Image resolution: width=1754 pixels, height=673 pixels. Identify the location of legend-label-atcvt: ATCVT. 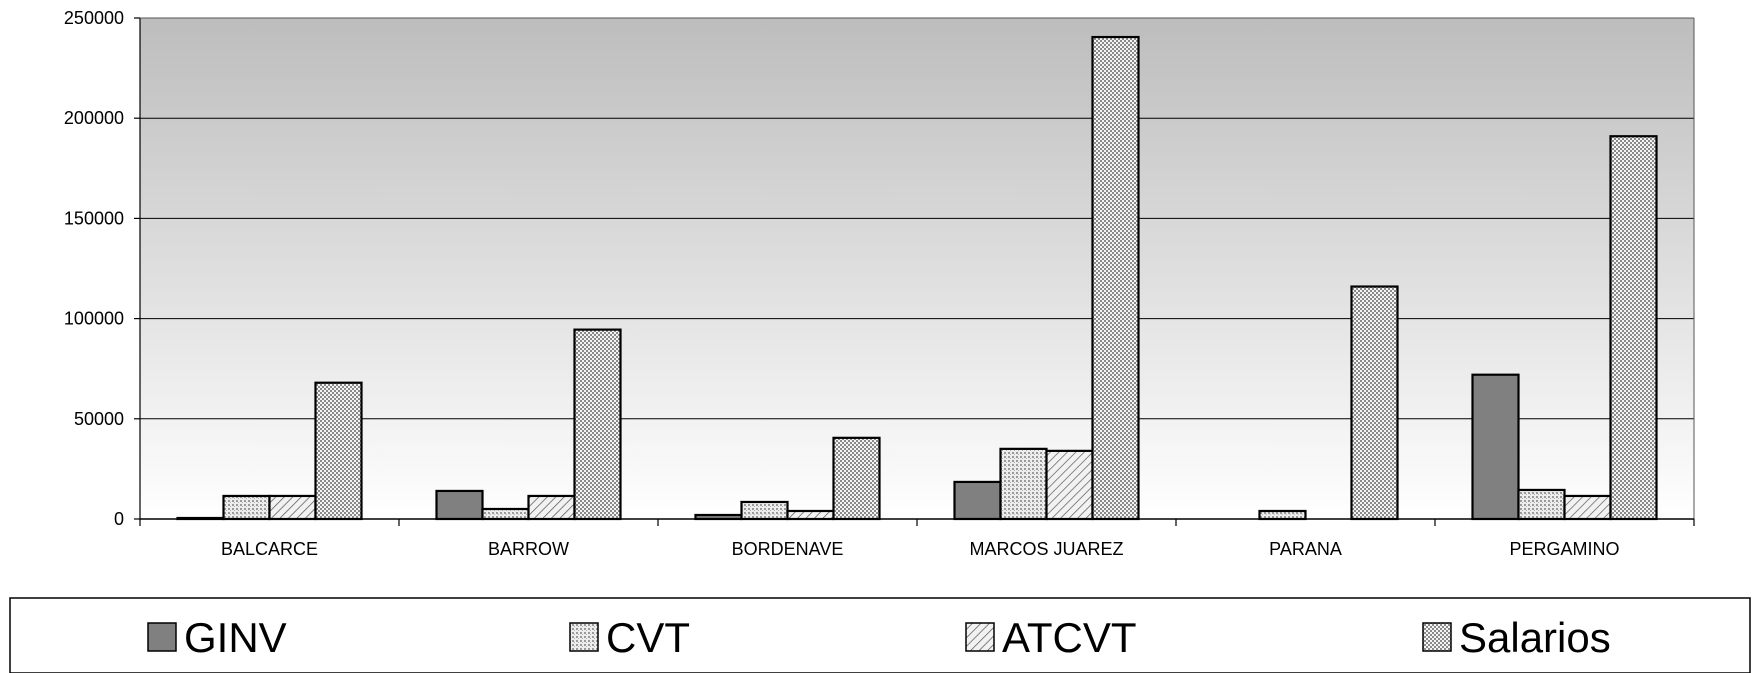
(1069, 637).